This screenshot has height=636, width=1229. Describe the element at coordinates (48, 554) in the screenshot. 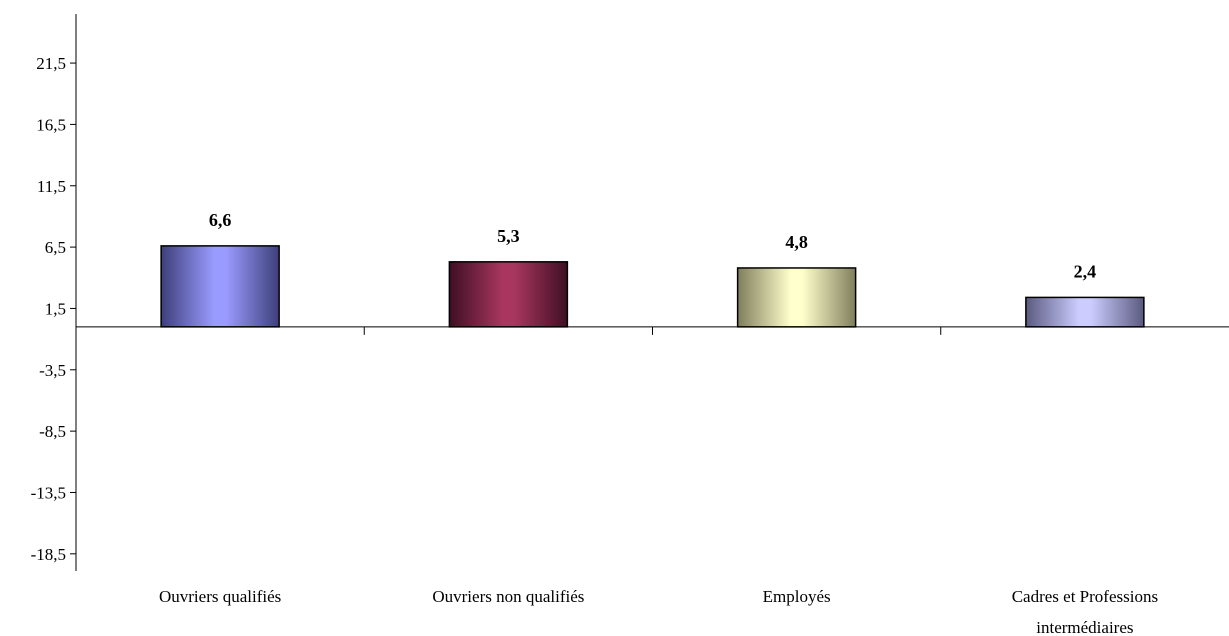

I see `y-tick-label: -18,5` at that location.